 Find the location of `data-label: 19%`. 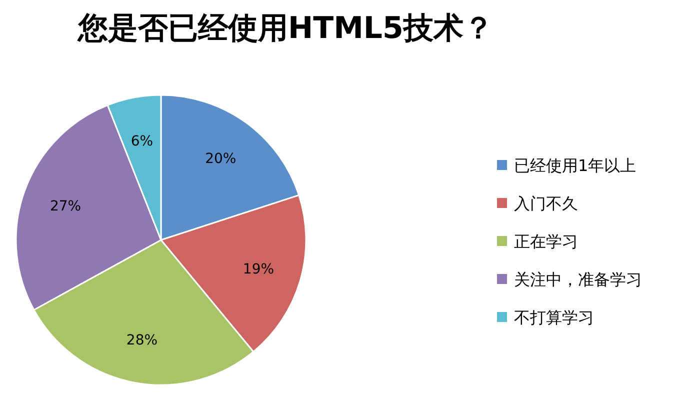

data-label: 19% is located at coordinates (258, 269).